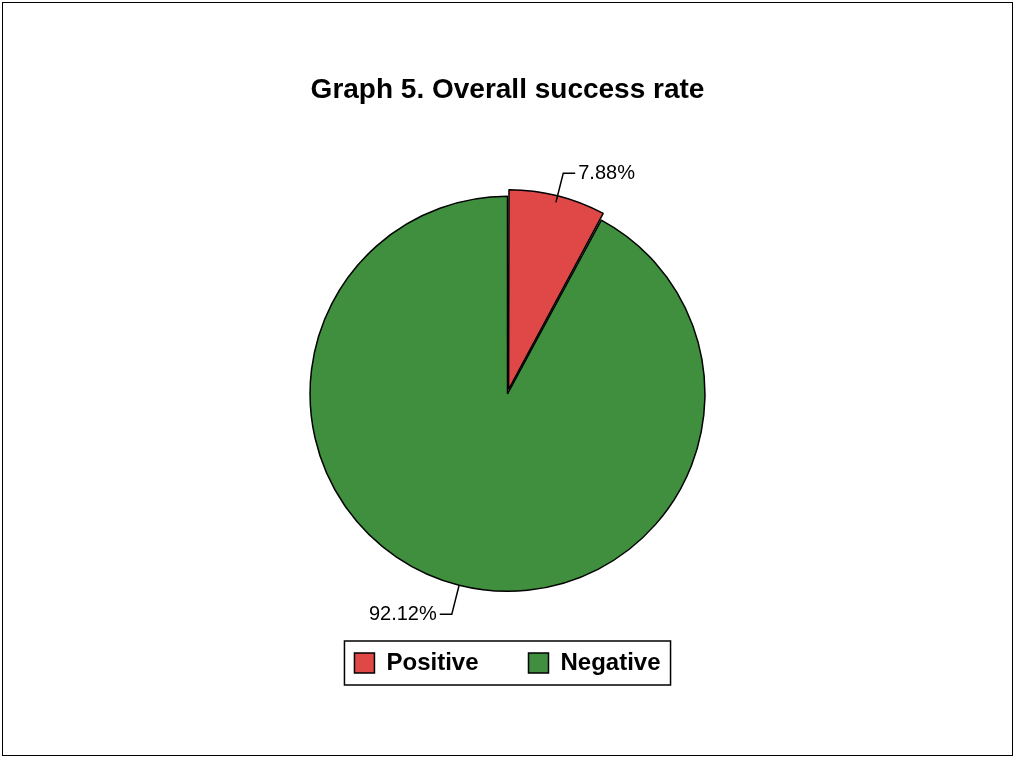 The image size is (1017, 760). What do you see at coordinates (402, 612) in the screenshot?
I see `data-label: 92.12%` at bounding box center [402, 612].